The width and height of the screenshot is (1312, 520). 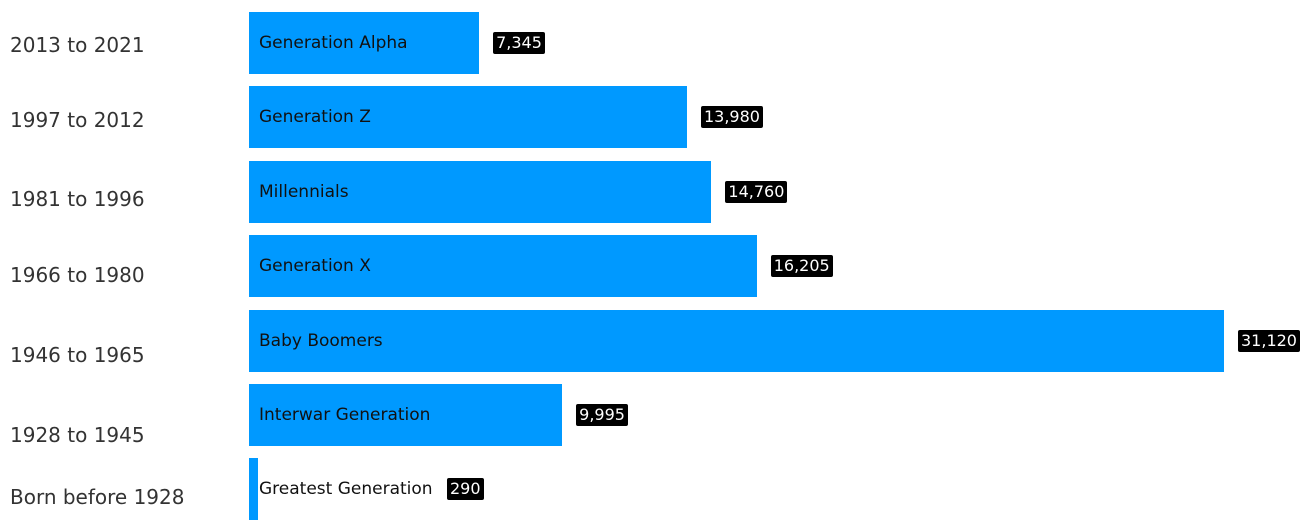 I want to click on bar-name-label: Interwar Generation, so click(x=345, y=415).